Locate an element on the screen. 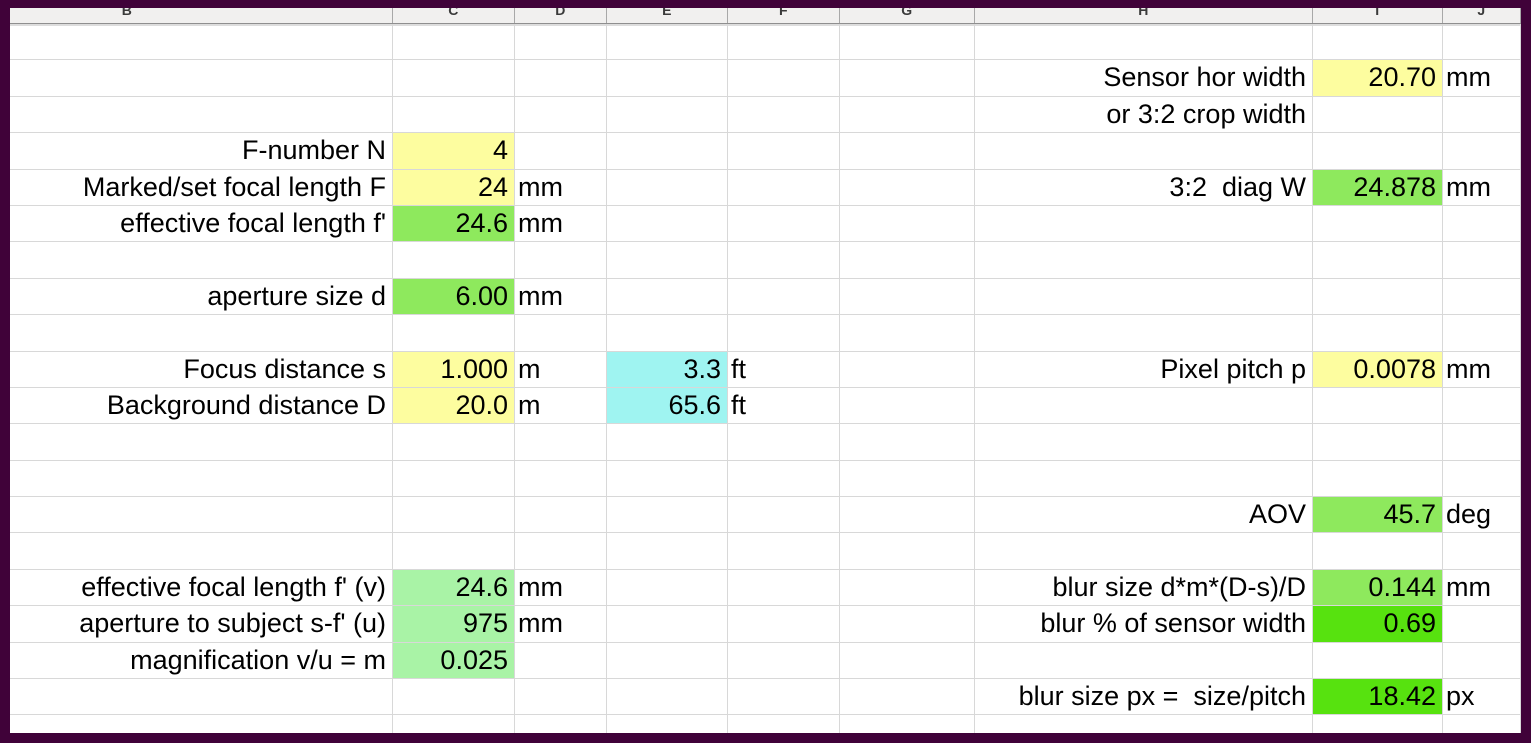 The image size is (1531, 743). cell-E20 is located at coordinates (667, 724).